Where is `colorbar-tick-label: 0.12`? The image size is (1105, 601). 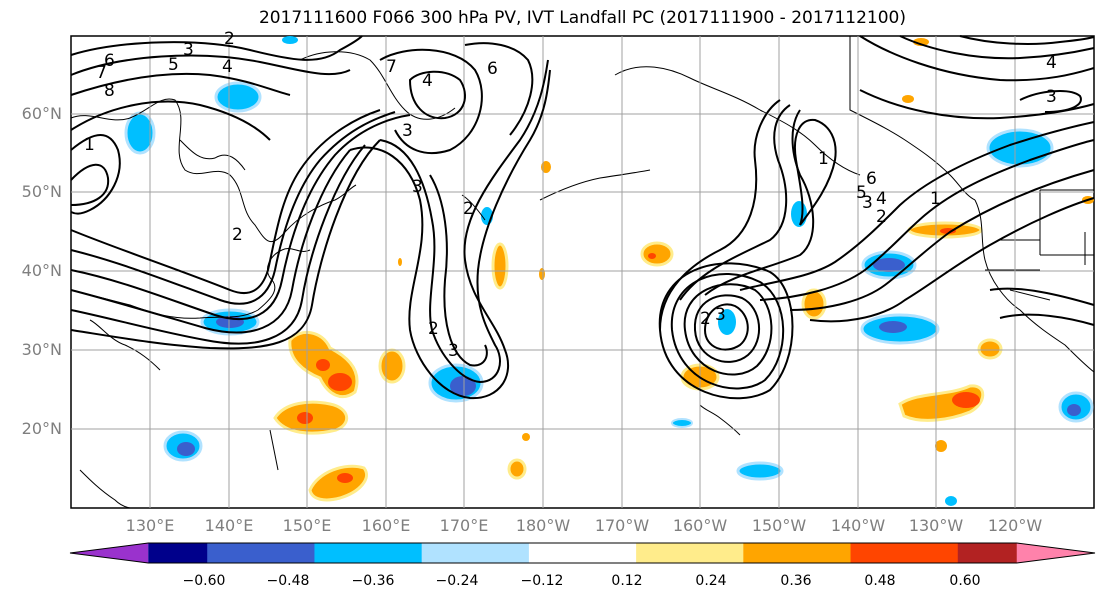 colorbar-tick-label: 0.12 is located at coordinates (627, 581).